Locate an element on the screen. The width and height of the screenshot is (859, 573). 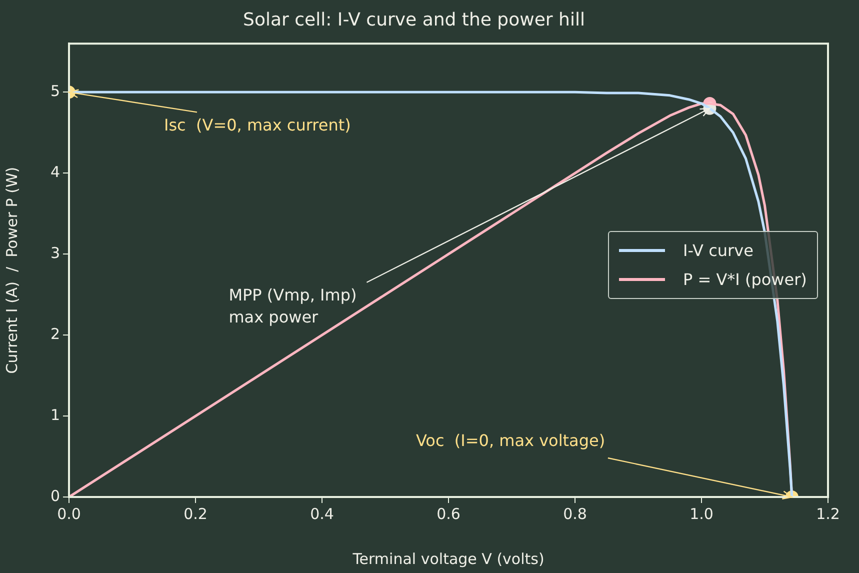
x-tick-label: 0.8 is located at coordinates (575, 513).